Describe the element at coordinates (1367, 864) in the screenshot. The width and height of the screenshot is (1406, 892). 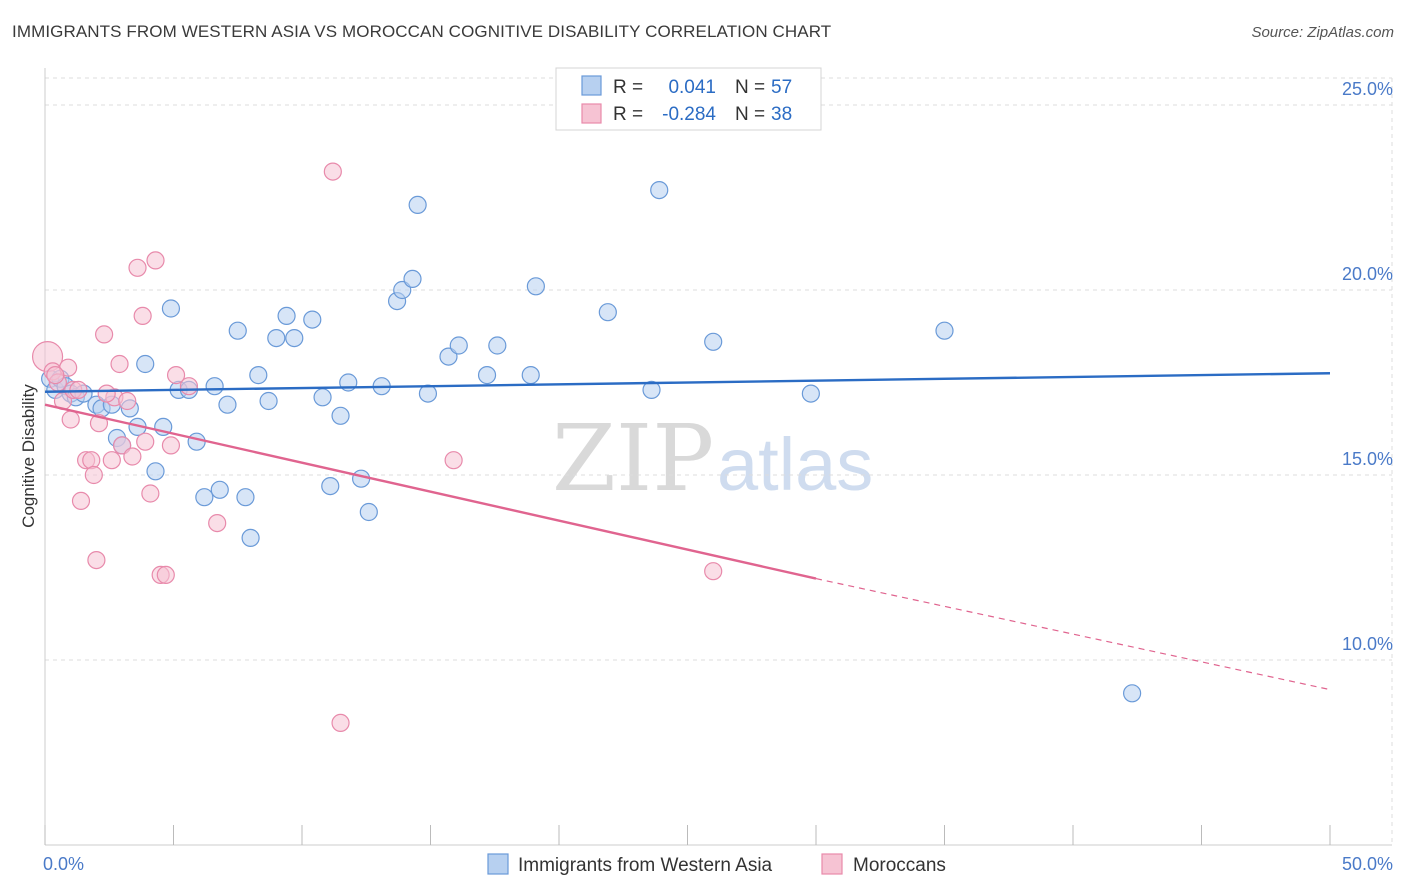
I see `x-tick-label-max: 50.0%` at that location.